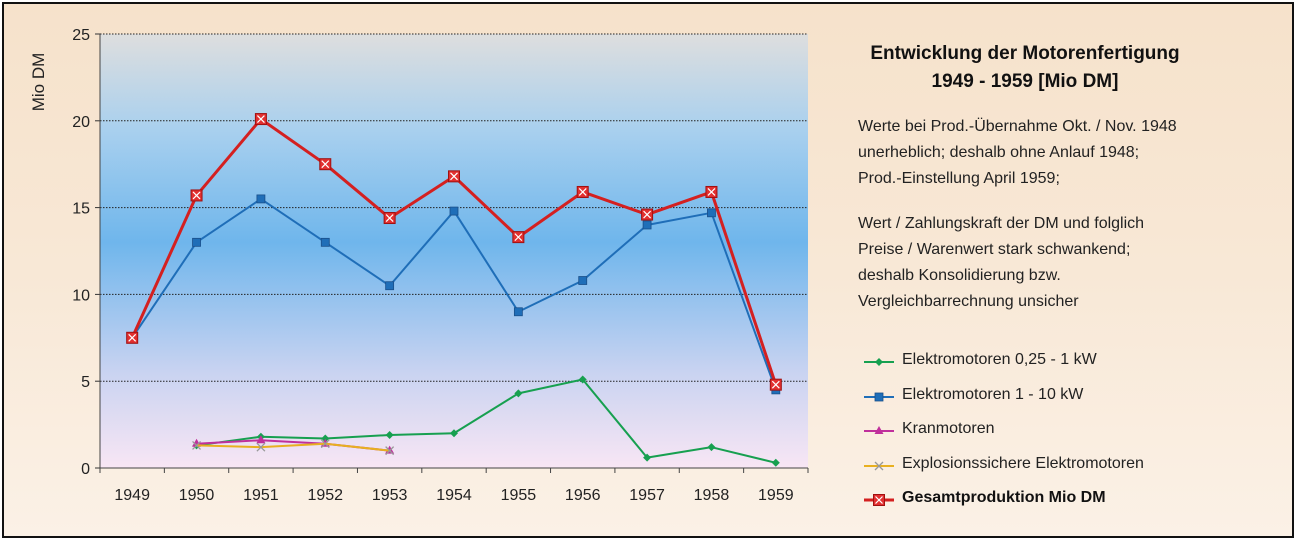 The height and width of the screenshot is (540, 1296). What do you see at coordinates (1001, 223) in the screenshot?
I see `note-line: Wert / Zahlungskraft der DM und folglich` at bounding box center [1001, 223].